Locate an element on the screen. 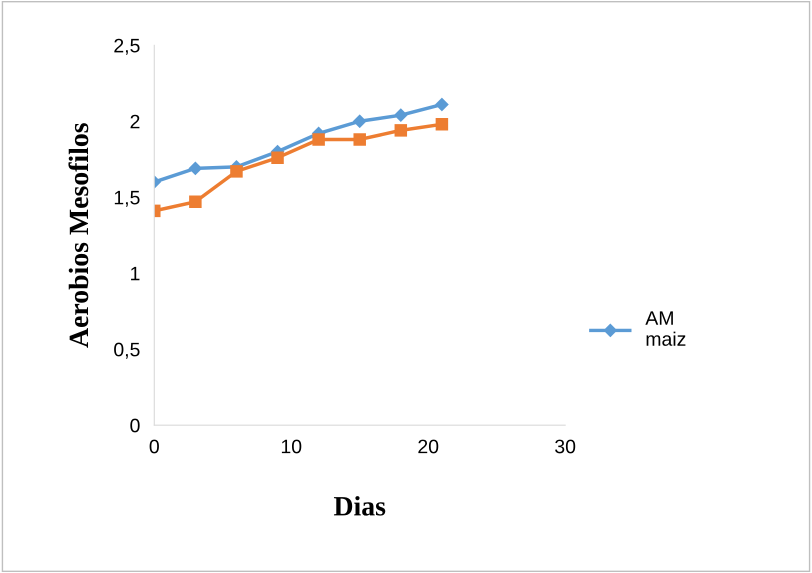 This screenshot has width=812, height=573. y-tick-label: 2,5 is located at coordinates (127, 46).